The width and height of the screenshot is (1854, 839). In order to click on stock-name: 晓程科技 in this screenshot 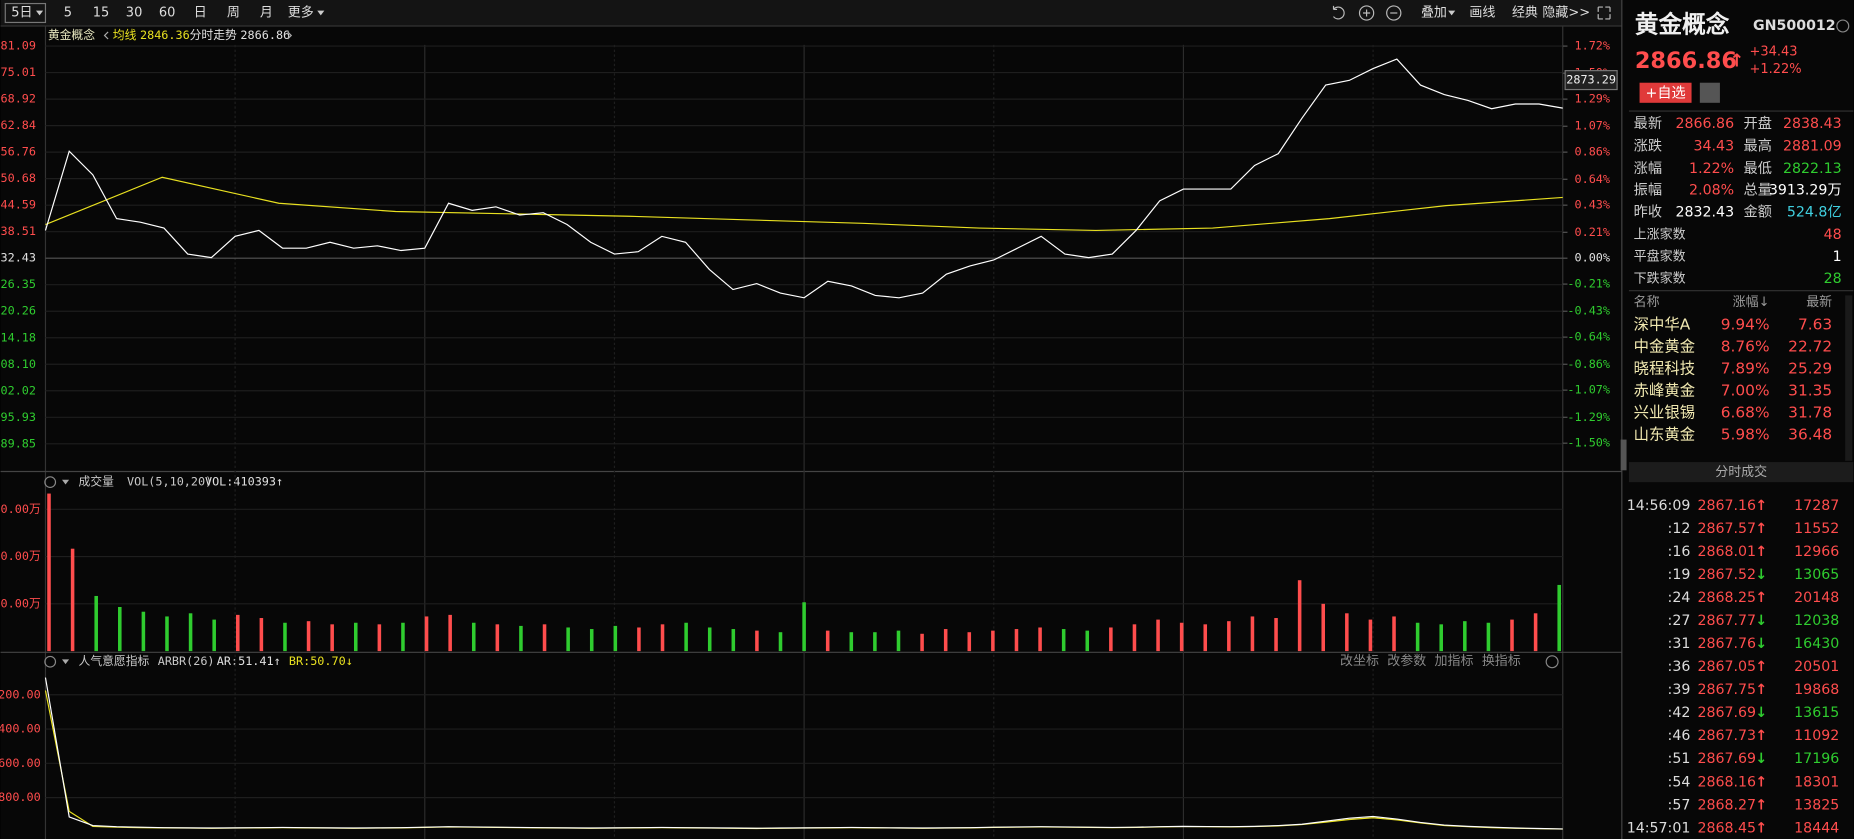, I will do `click(1664, 368)`.